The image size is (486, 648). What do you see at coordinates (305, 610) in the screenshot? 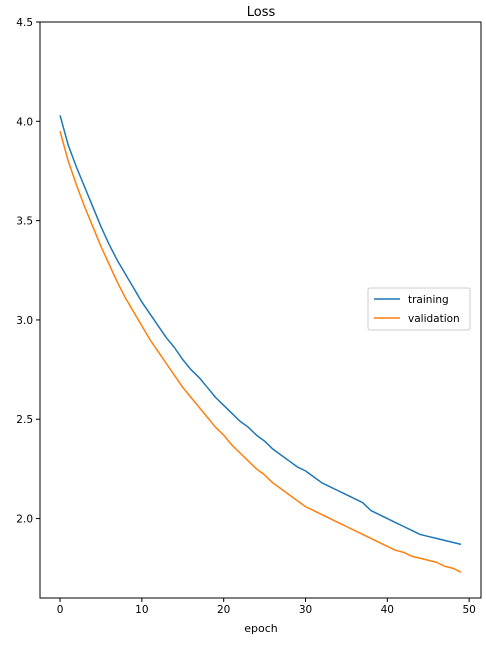
I see `x-tick-label: 30` at bounding box center [305, 610].